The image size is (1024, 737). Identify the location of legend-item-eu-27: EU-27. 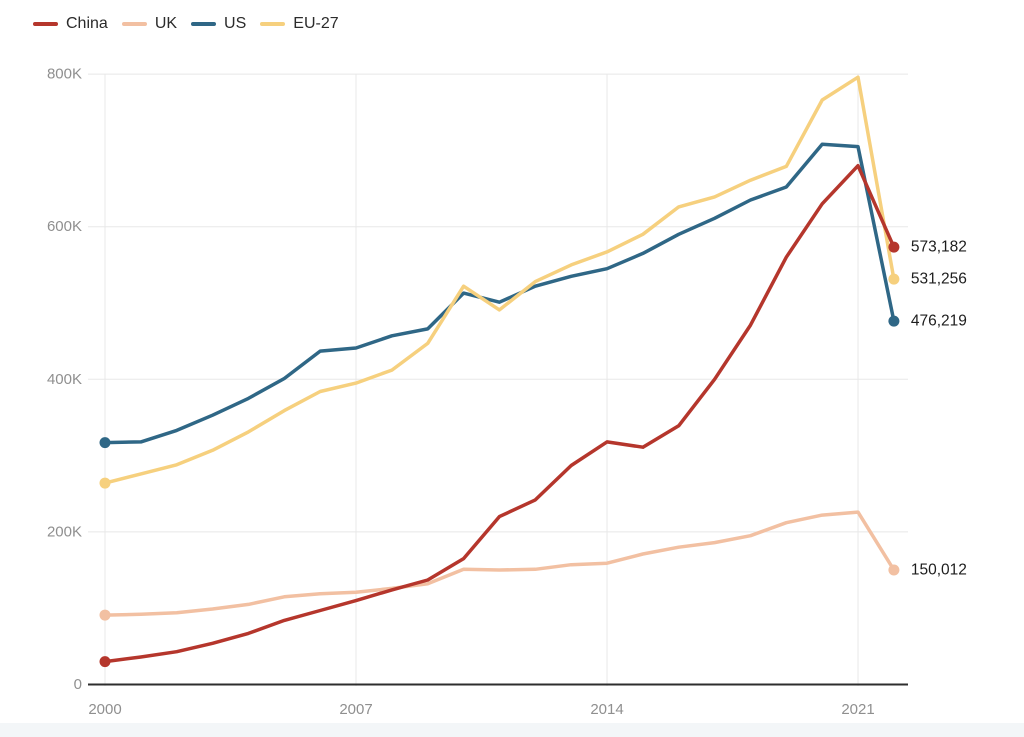
(299, 24).